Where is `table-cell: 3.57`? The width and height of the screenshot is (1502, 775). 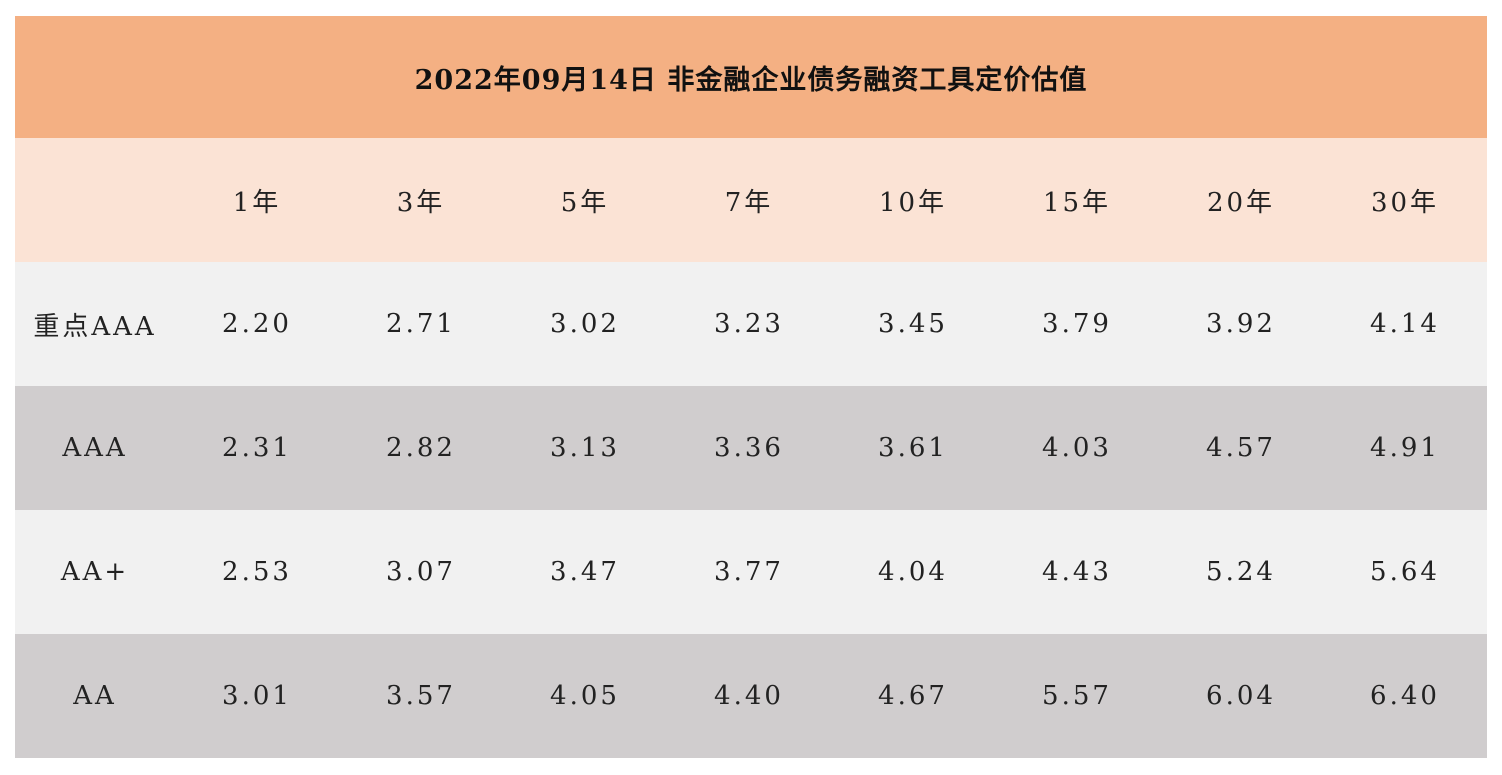
table-cell: 3.57 is located at coordinates (421, 696).